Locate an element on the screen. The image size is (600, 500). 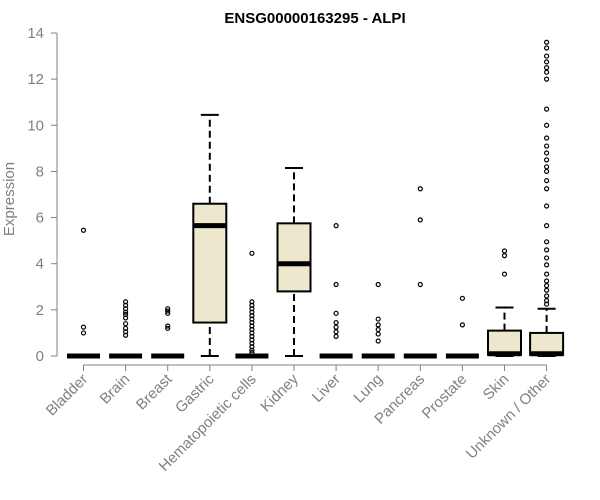
x-tick-label: Brain is located at coordinates (115, 389).